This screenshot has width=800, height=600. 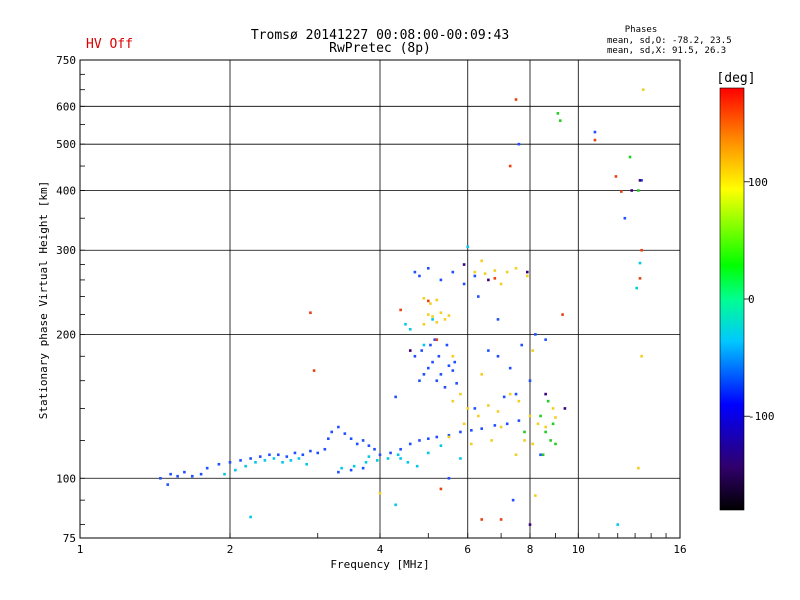 I want to click on y-axis-label: Stationary phase Virtual Height [km], so click(x=43, y=300).